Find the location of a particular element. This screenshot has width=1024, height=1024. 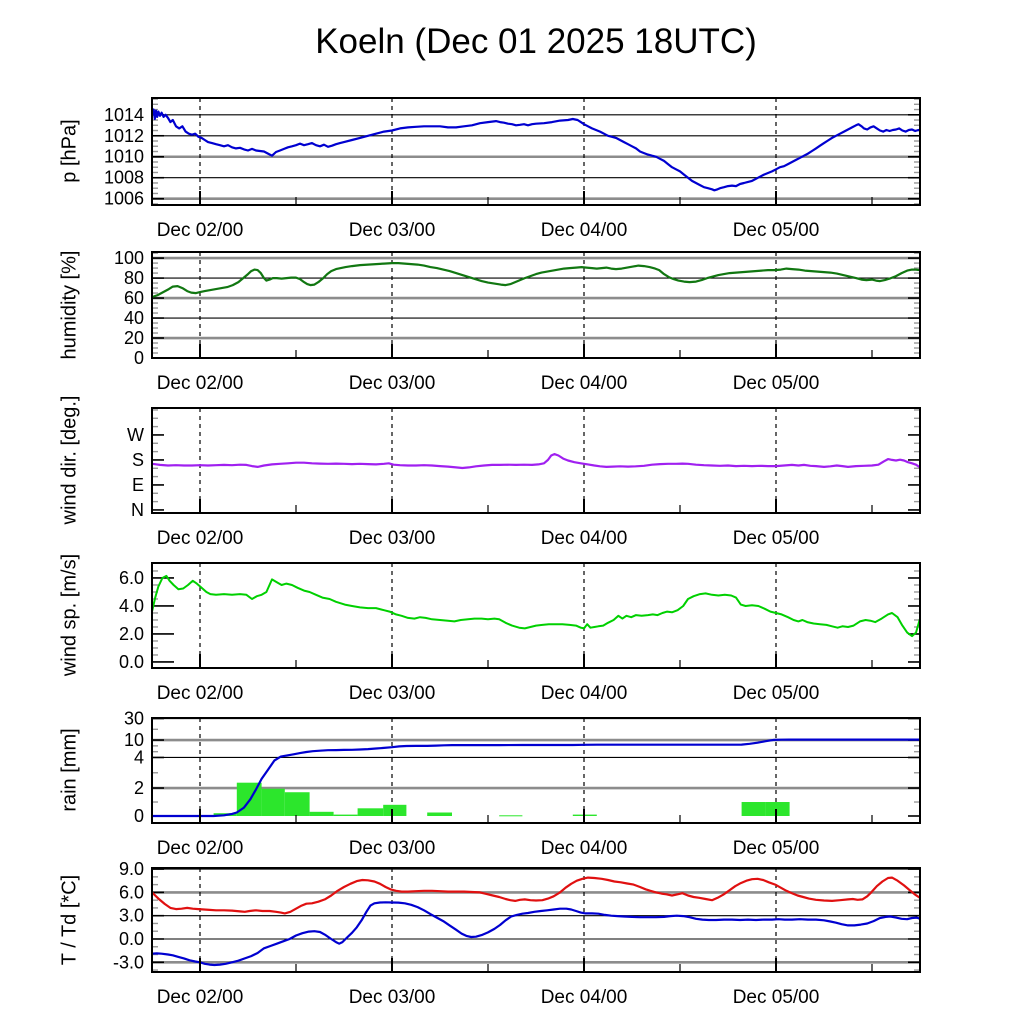

wind-speed-line is located at coordinates (536, 606).